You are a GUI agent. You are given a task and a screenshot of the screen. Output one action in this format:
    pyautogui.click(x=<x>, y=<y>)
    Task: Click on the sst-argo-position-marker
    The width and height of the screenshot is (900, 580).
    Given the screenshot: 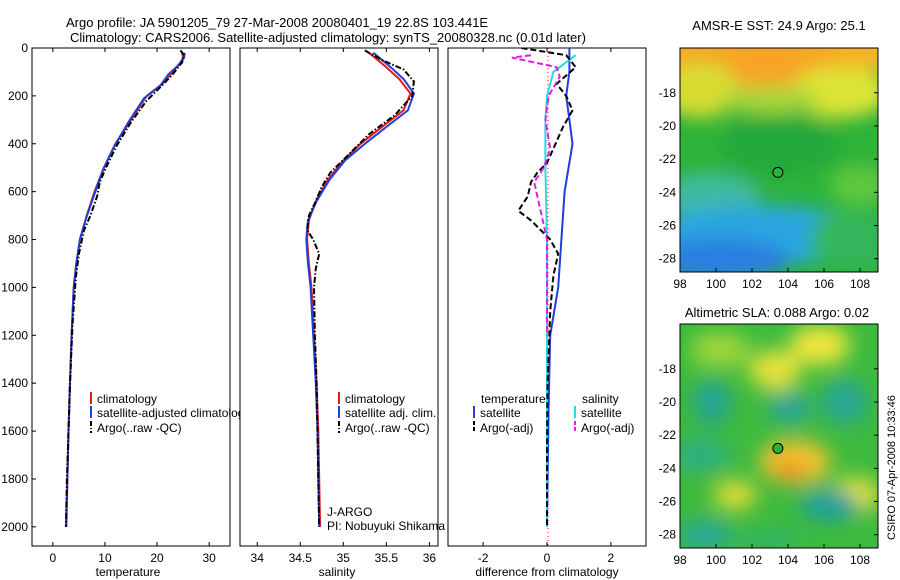 What is the action you would take?
    pyautogui.click(x=778, y=172)
    